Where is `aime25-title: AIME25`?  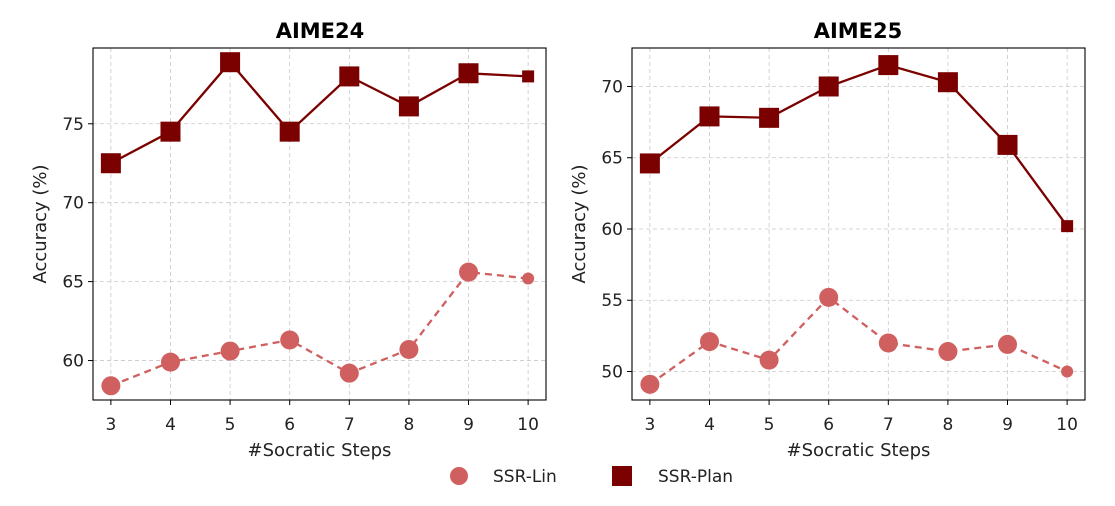
aime25-title: AIME25 is located at coordinates (858, 31).